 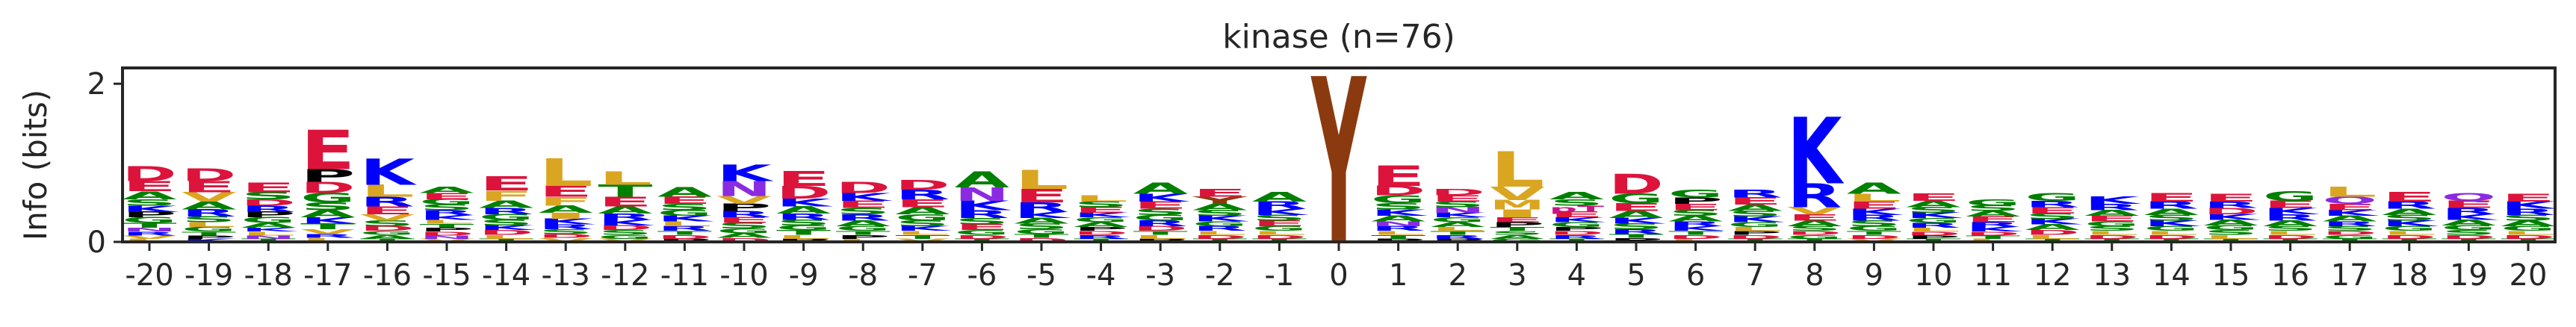 What do you see at coordinates (566, 240) in the screenshot?
I see `residue-letter: V` at bounding box center [566, 240].